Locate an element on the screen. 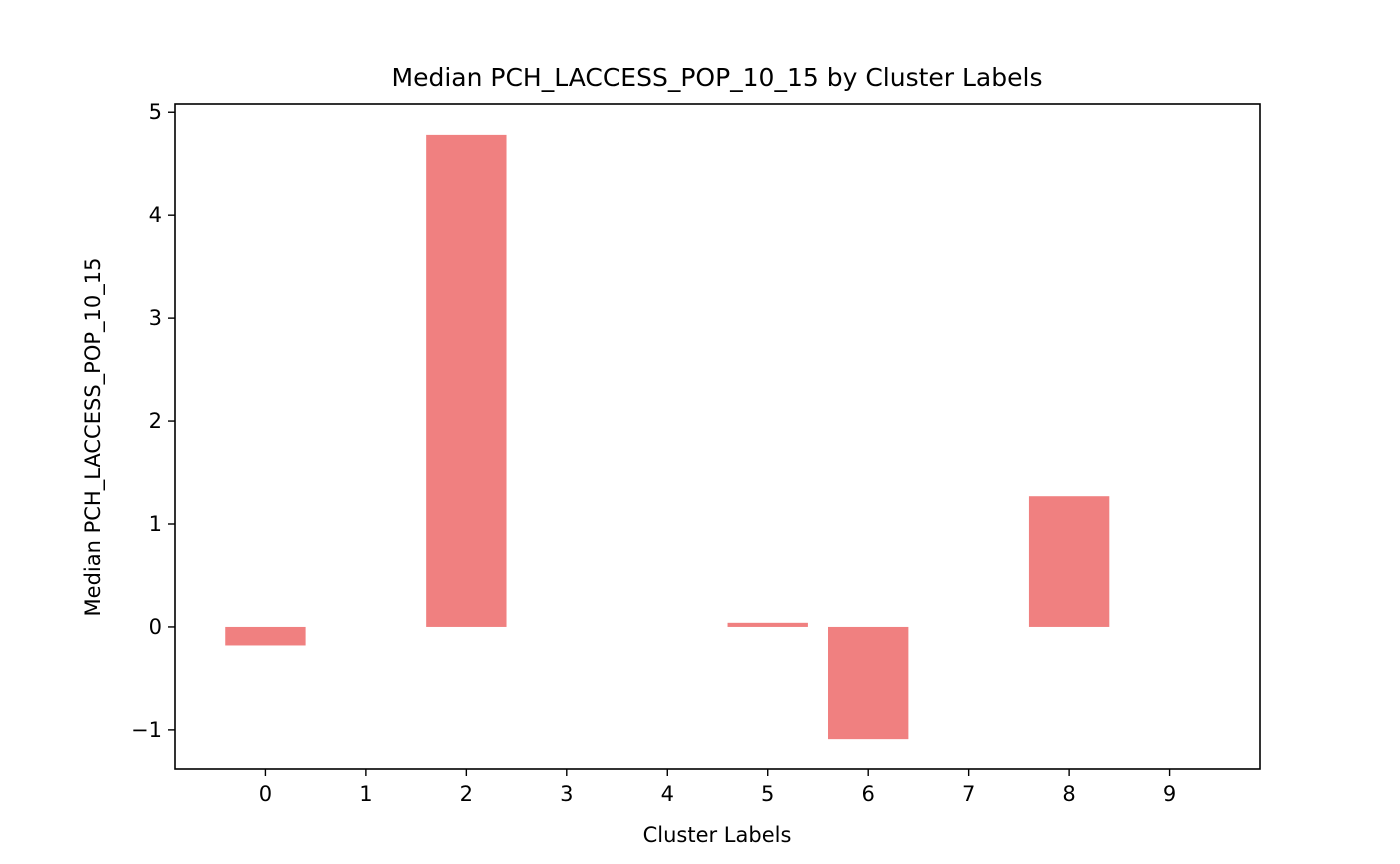  y-tick-label: 2 is located at coordinates (155, 421).